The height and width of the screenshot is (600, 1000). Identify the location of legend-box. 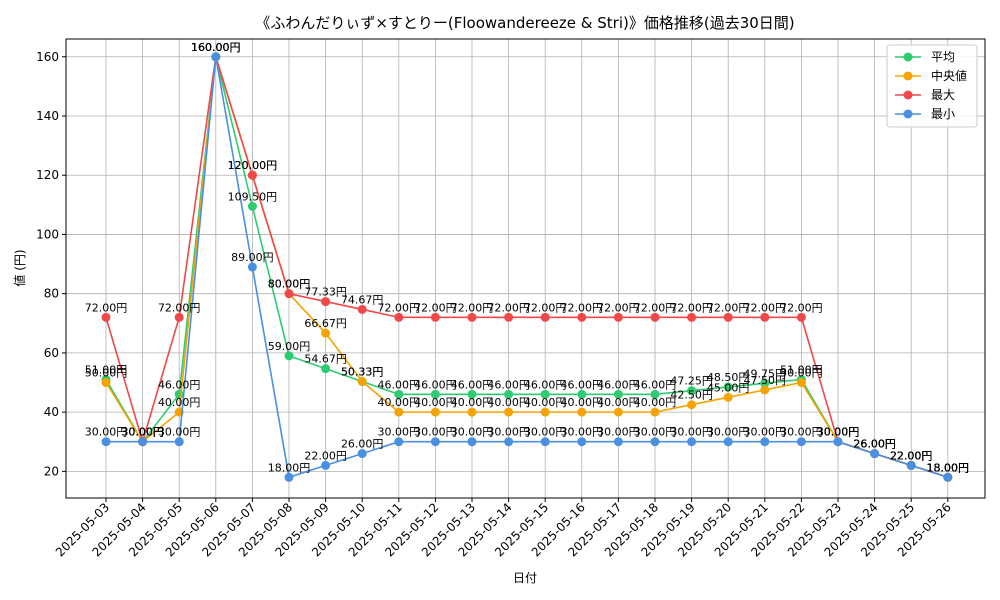
(932, 86).